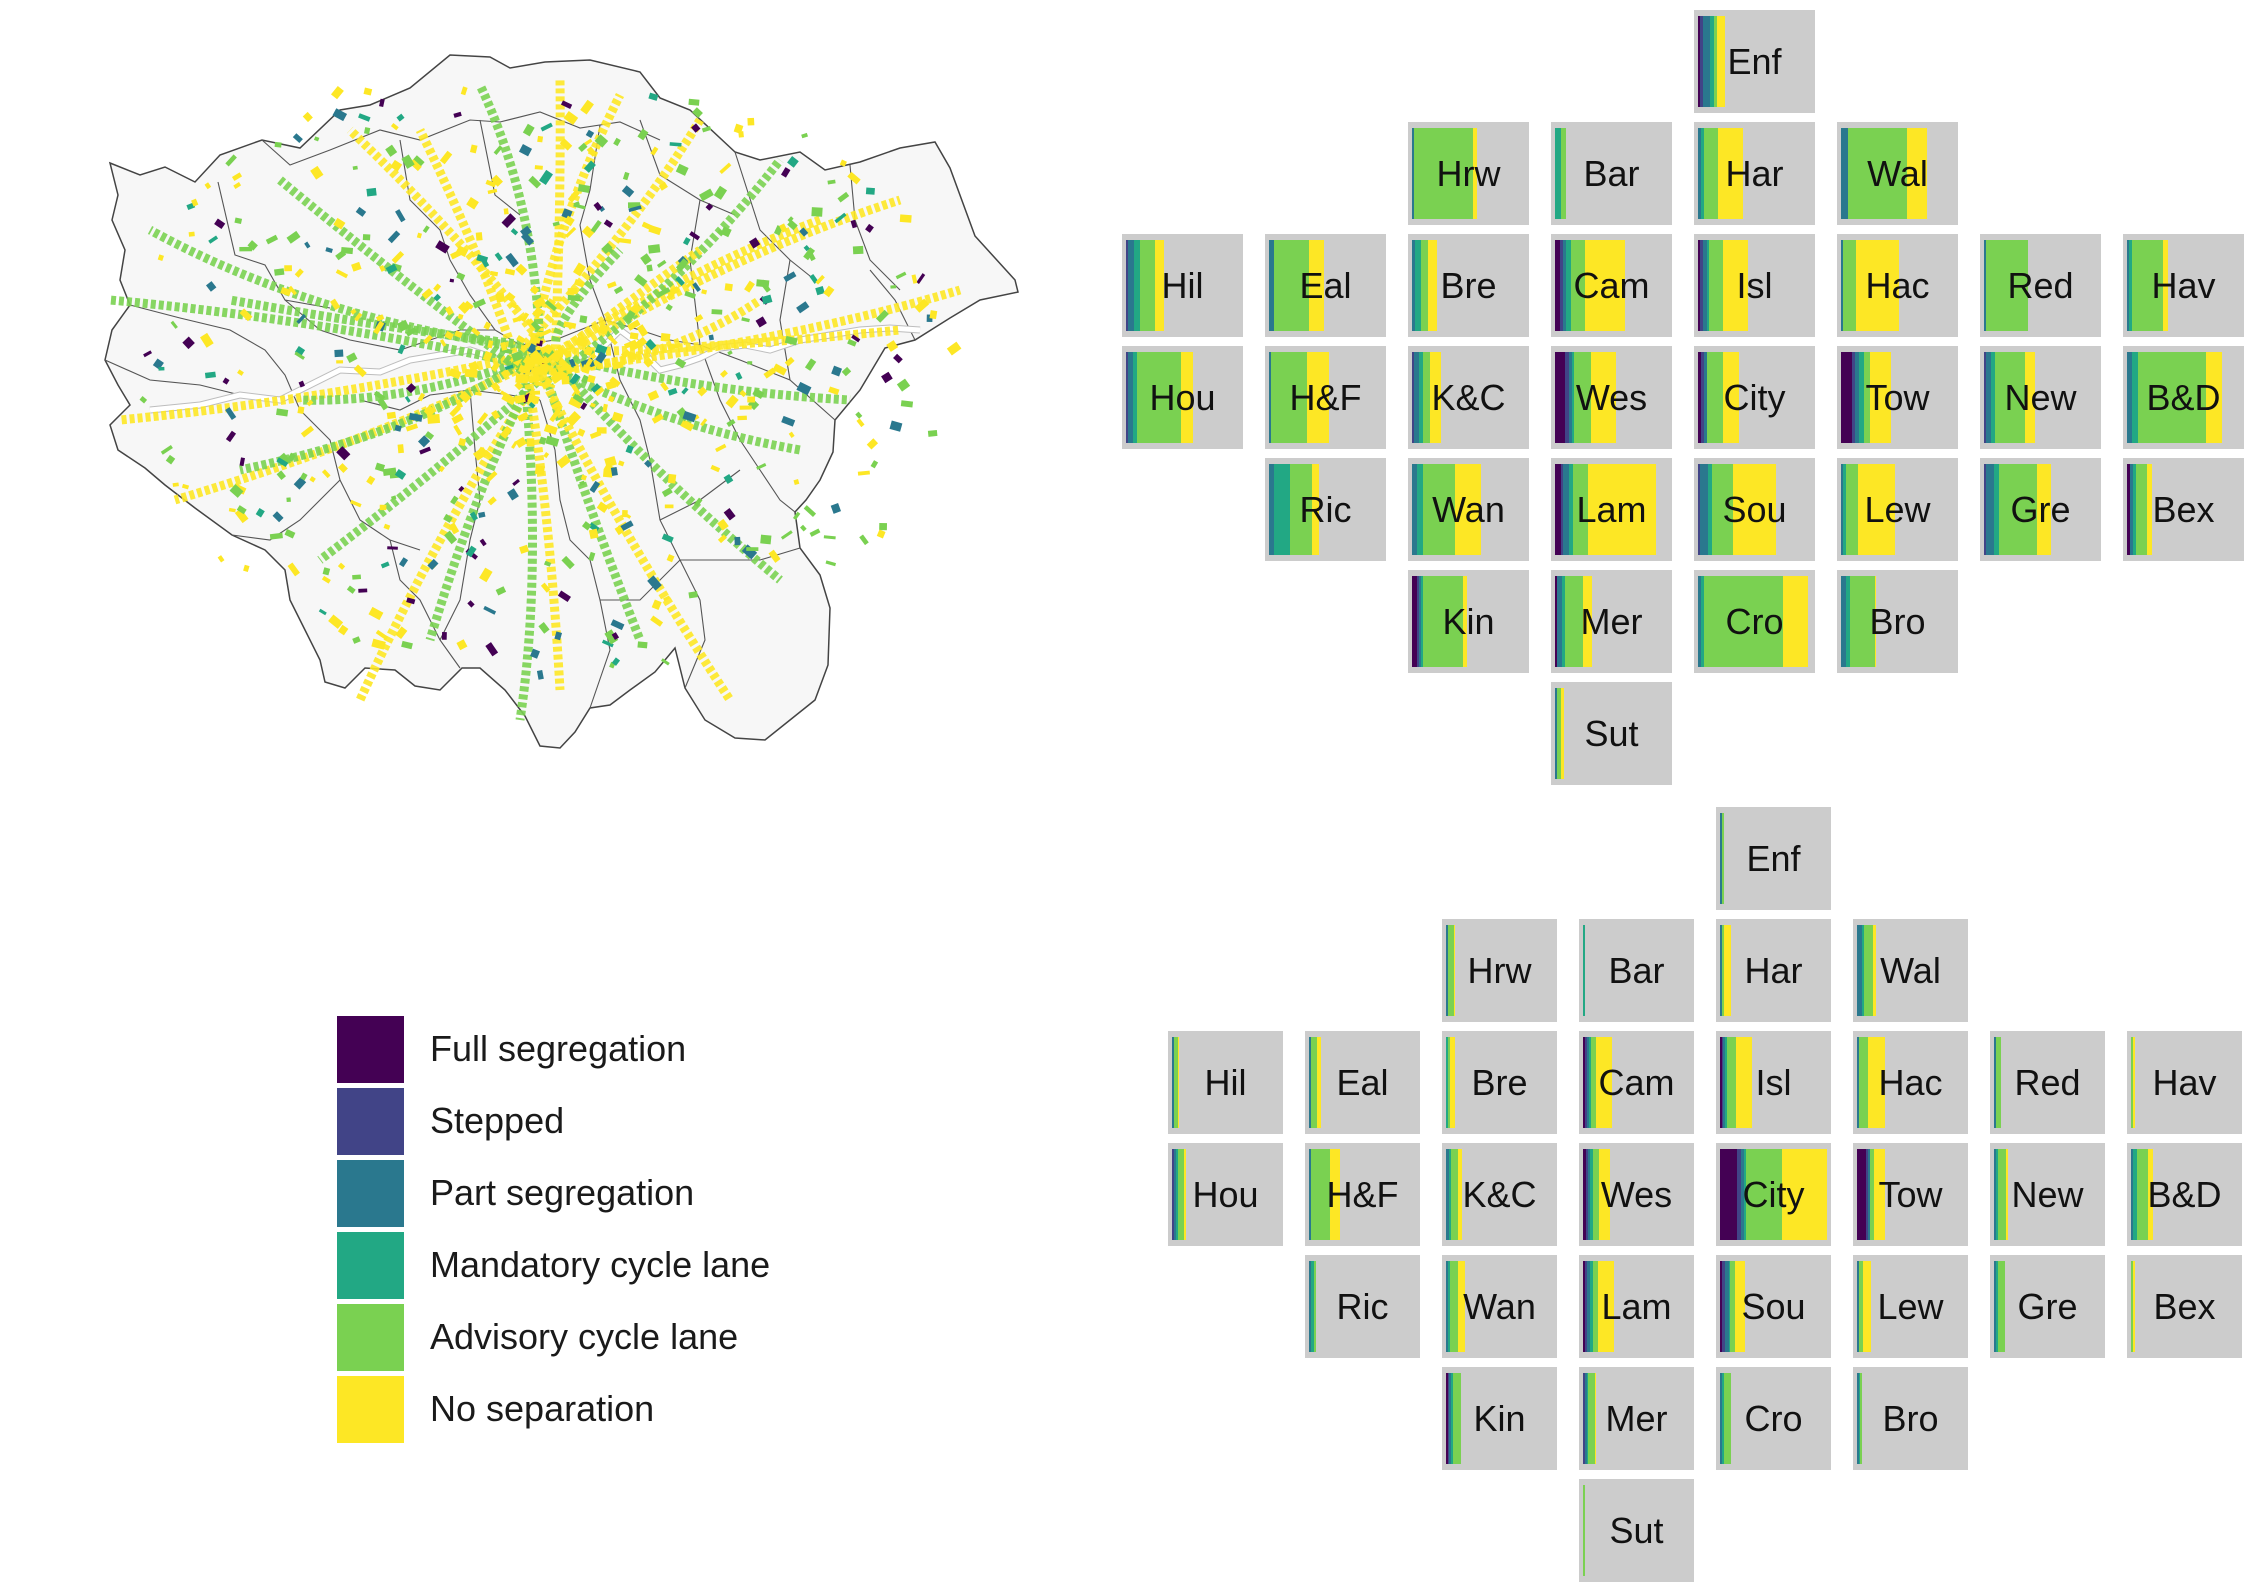 The height and width of the screenshot is (1594, 2244). What do you see at coordinates (2040, 285) in the screenshot?
I see `borough-tile: Red` at bounding box center [2040, 285].